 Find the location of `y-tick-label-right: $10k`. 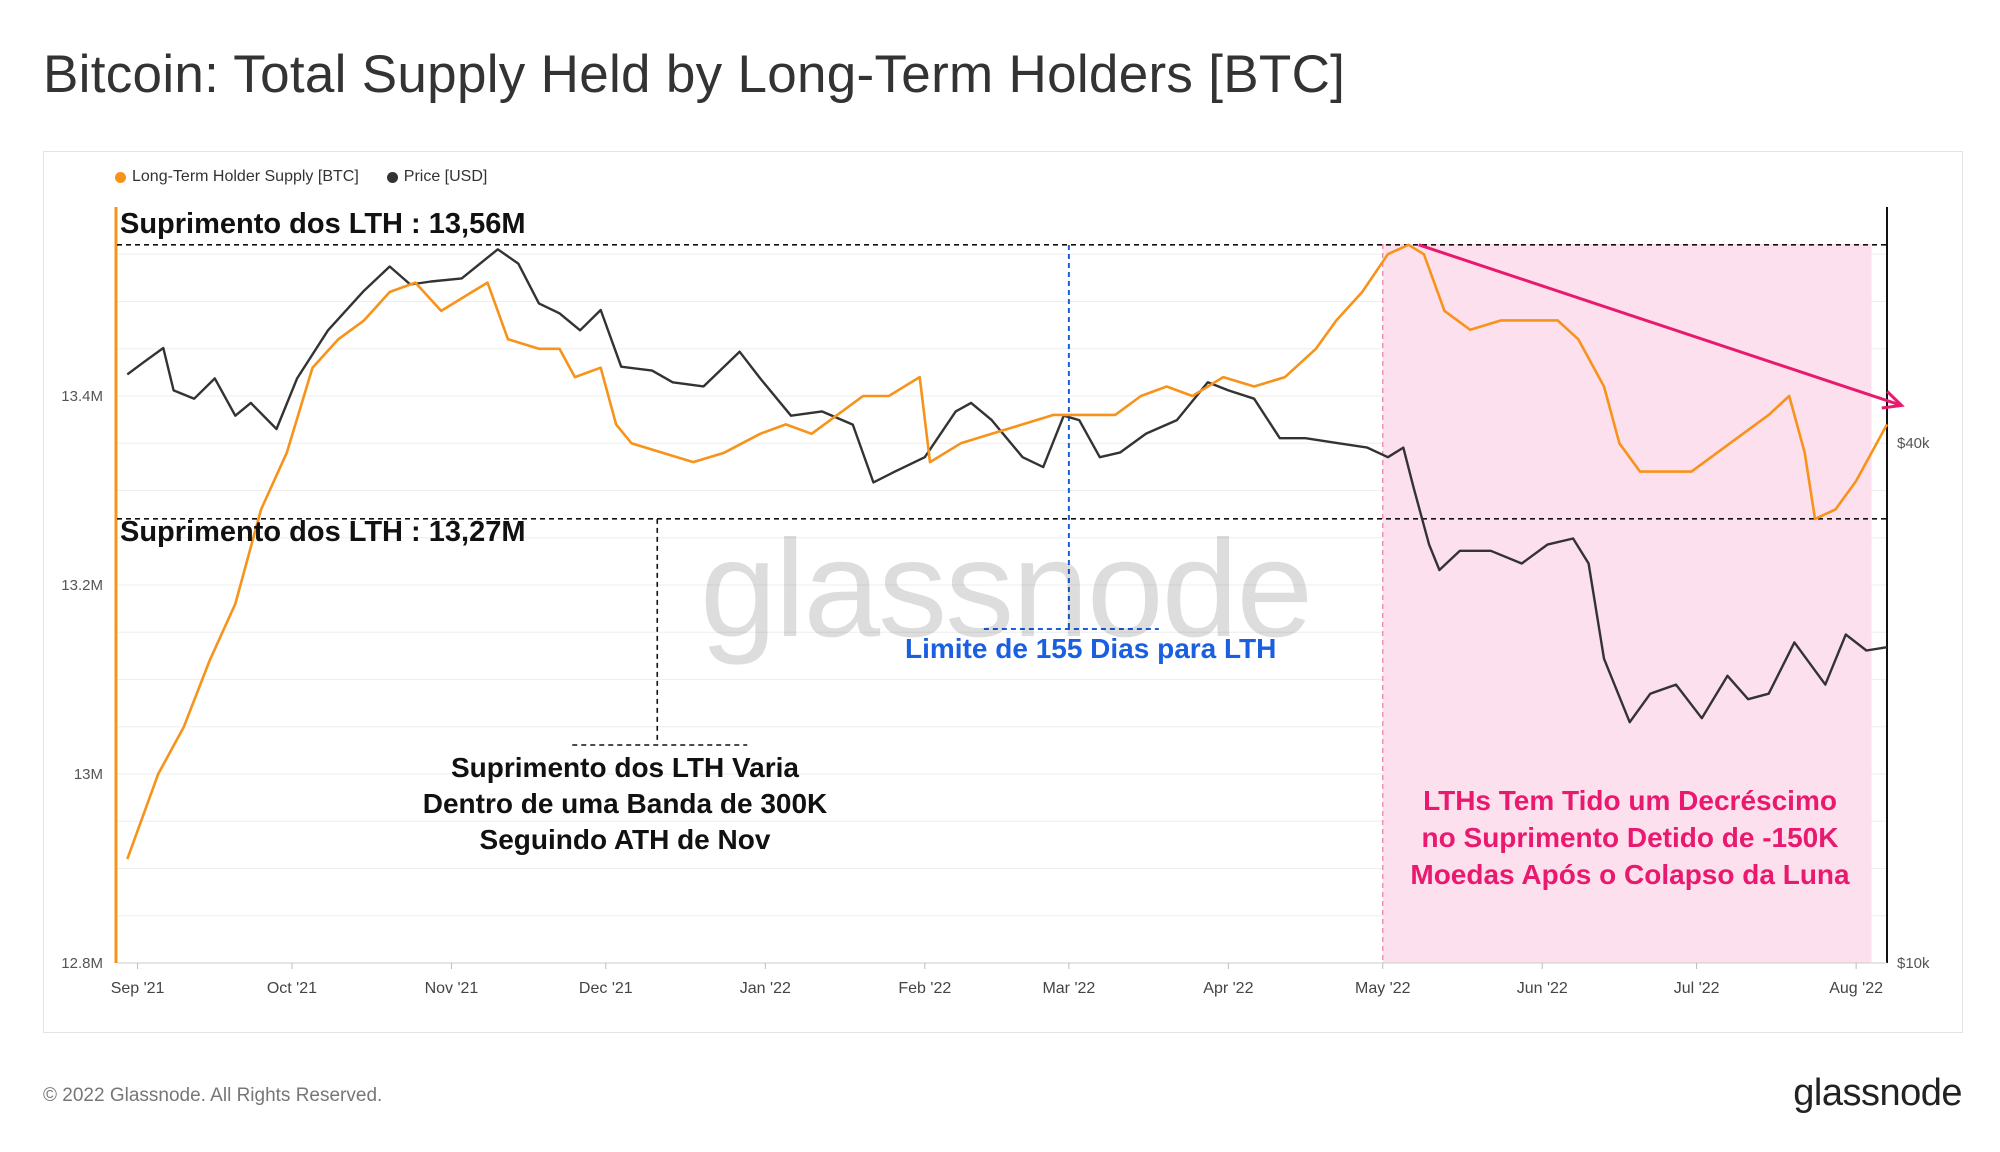

y-tick-label-right: $10k is located at coordinates (1913, 963).